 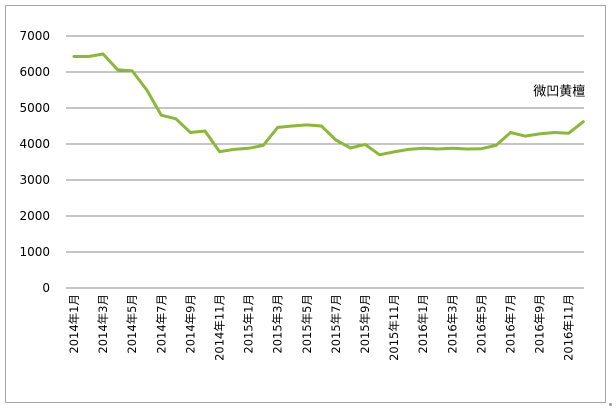 I want to click on y-tick-label: 2000, so click(x=34, y=216).